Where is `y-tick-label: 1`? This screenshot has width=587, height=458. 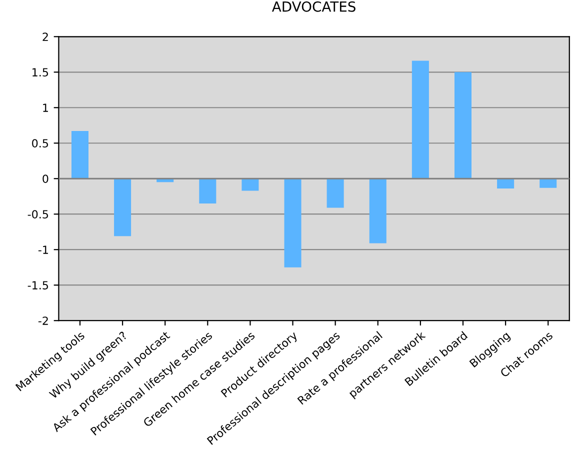 y-tick-label: 1 is located at coordinates (45, 108).